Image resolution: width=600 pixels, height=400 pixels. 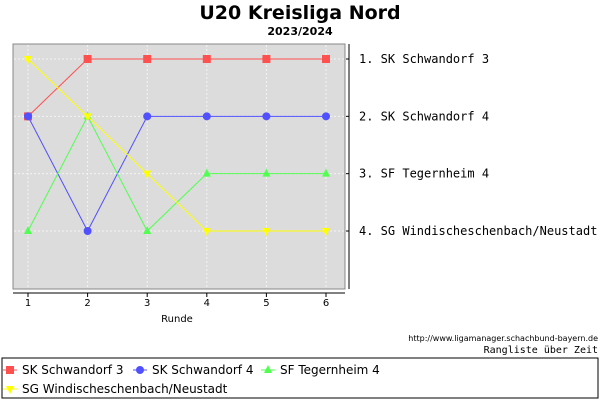 I want to click on legend-item: SK Schwandorf 3, so click(x=63, y=370).